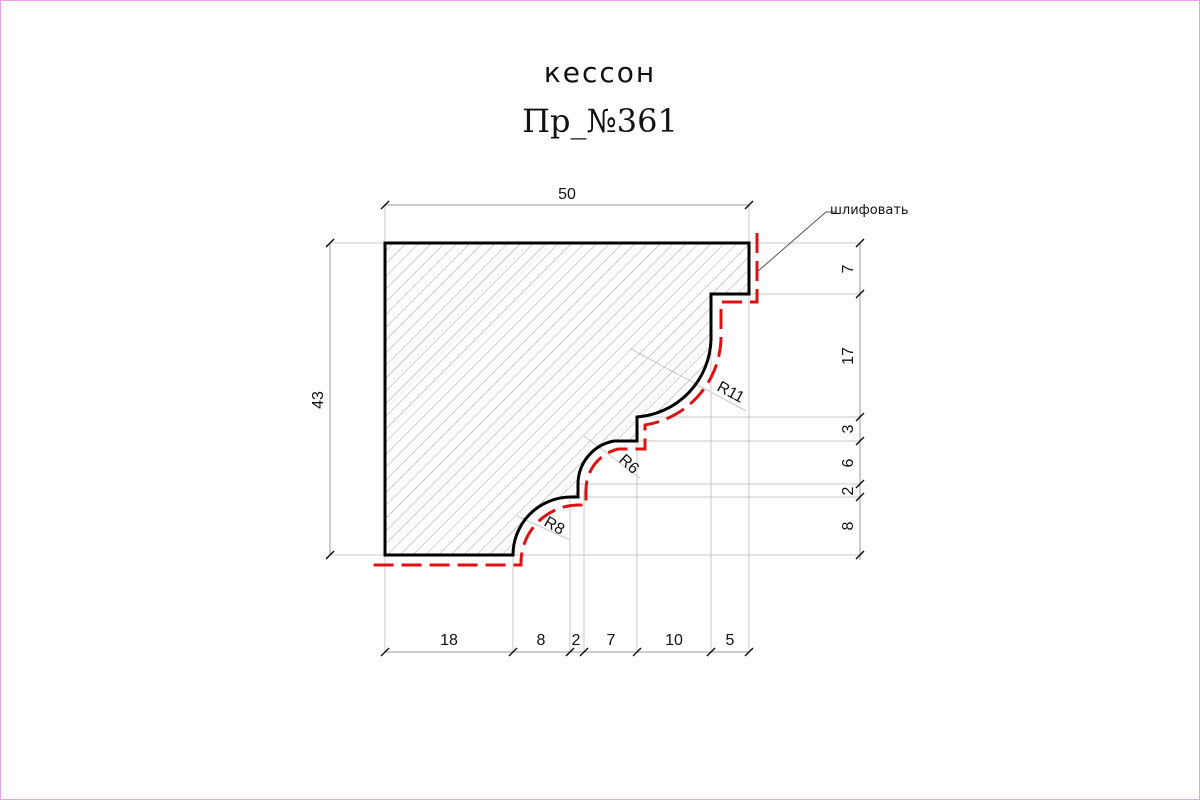 This screenshot has width=1200, height=800. Describe the element at coordinates (796, 242) in the screenshot. I see `note-leader` at that location.